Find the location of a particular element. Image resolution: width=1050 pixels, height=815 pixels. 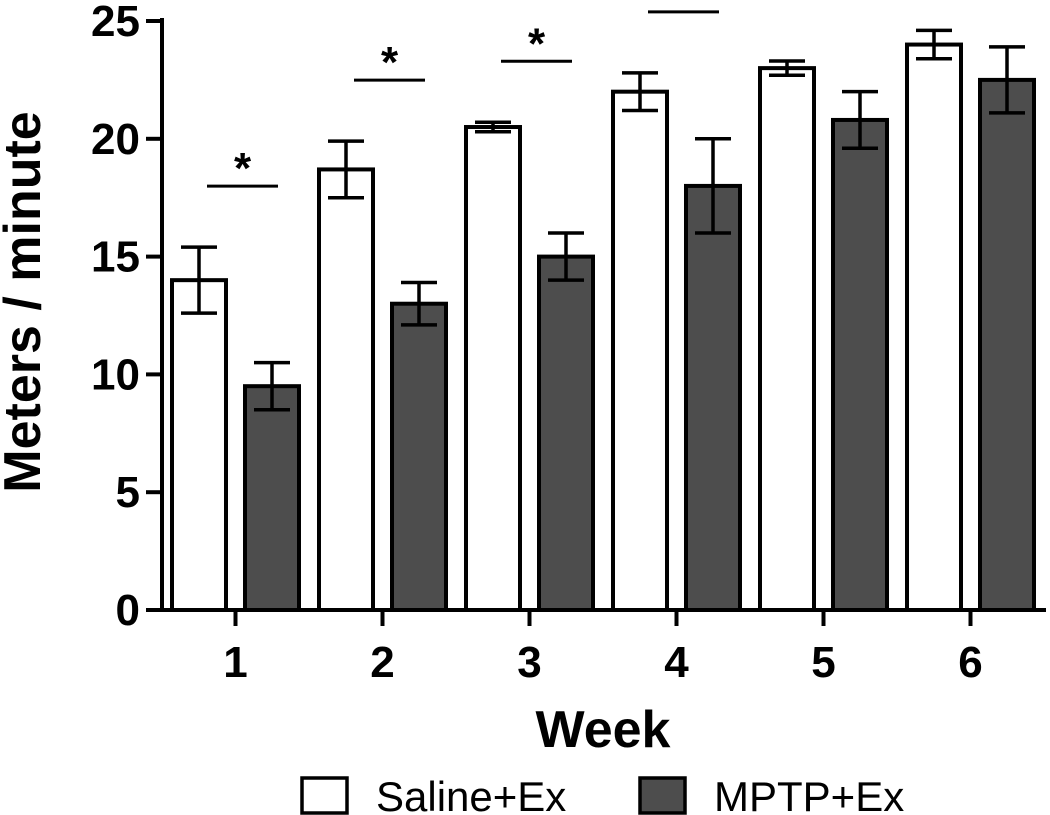

y-tick-label: 10 is located at coordinates (115, 374).